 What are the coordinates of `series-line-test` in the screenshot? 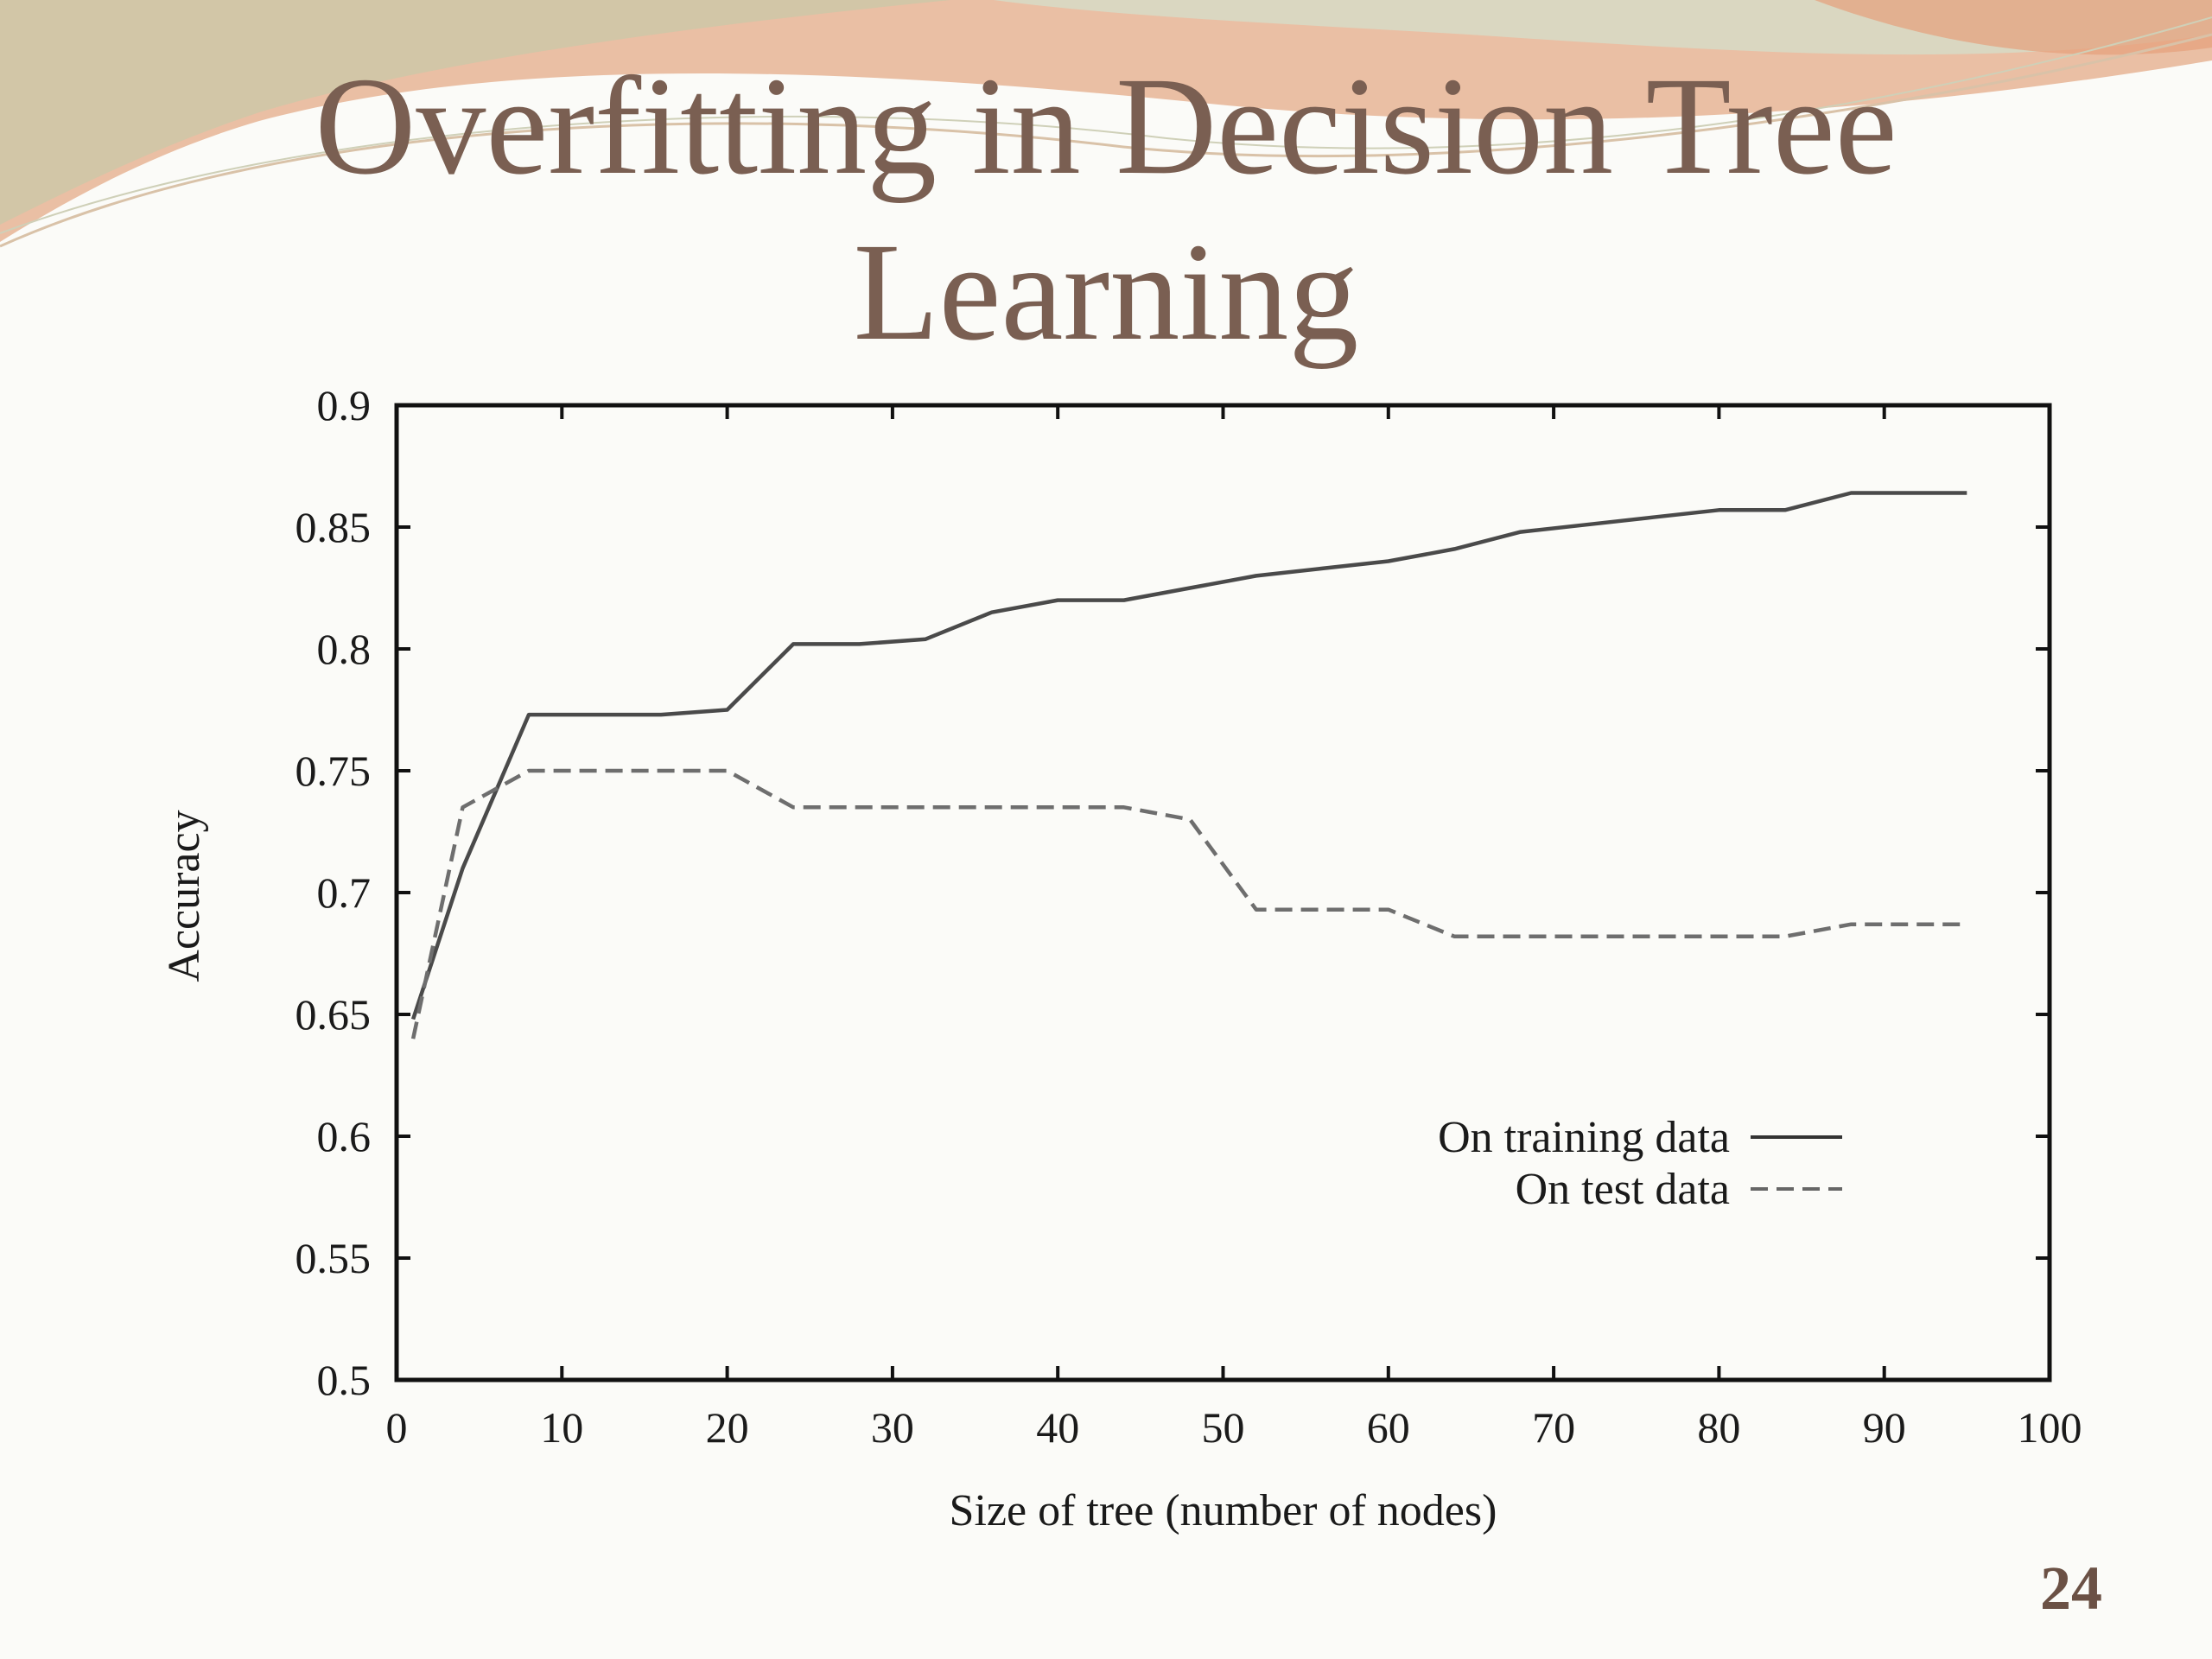 It's located at (1188, 903).